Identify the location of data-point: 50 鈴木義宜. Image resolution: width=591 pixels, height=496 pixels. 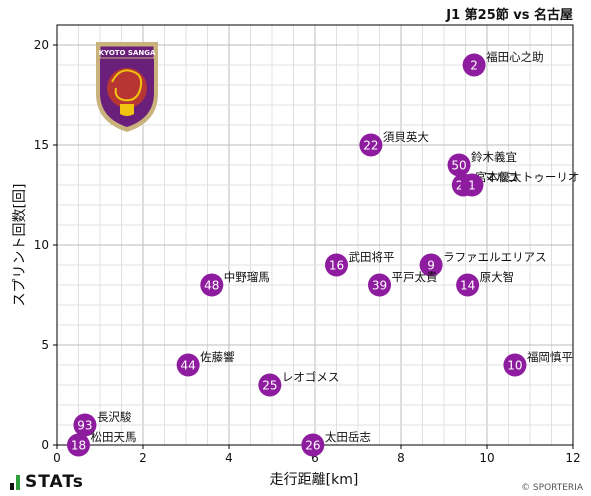
(482, 163).